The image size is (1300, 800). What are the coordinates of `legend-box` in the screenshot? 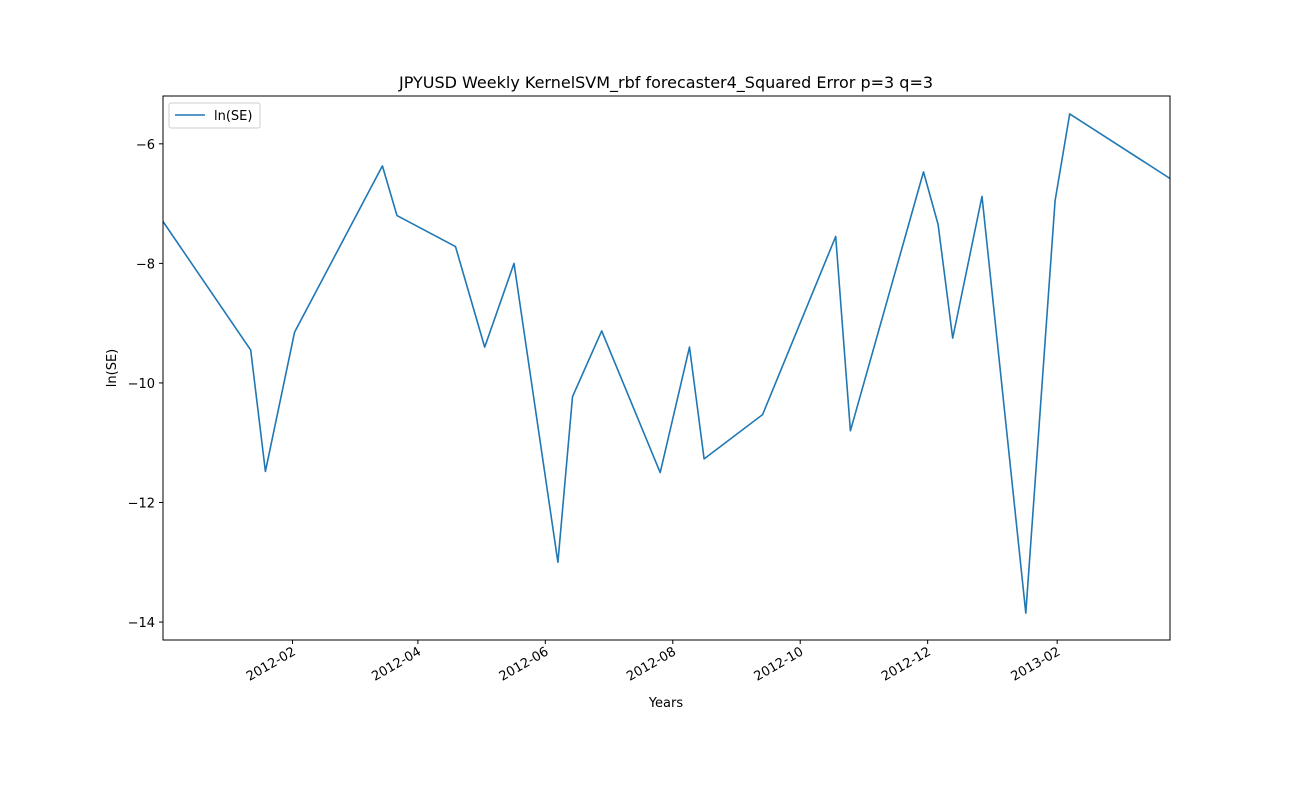 It's located at (214, 115).